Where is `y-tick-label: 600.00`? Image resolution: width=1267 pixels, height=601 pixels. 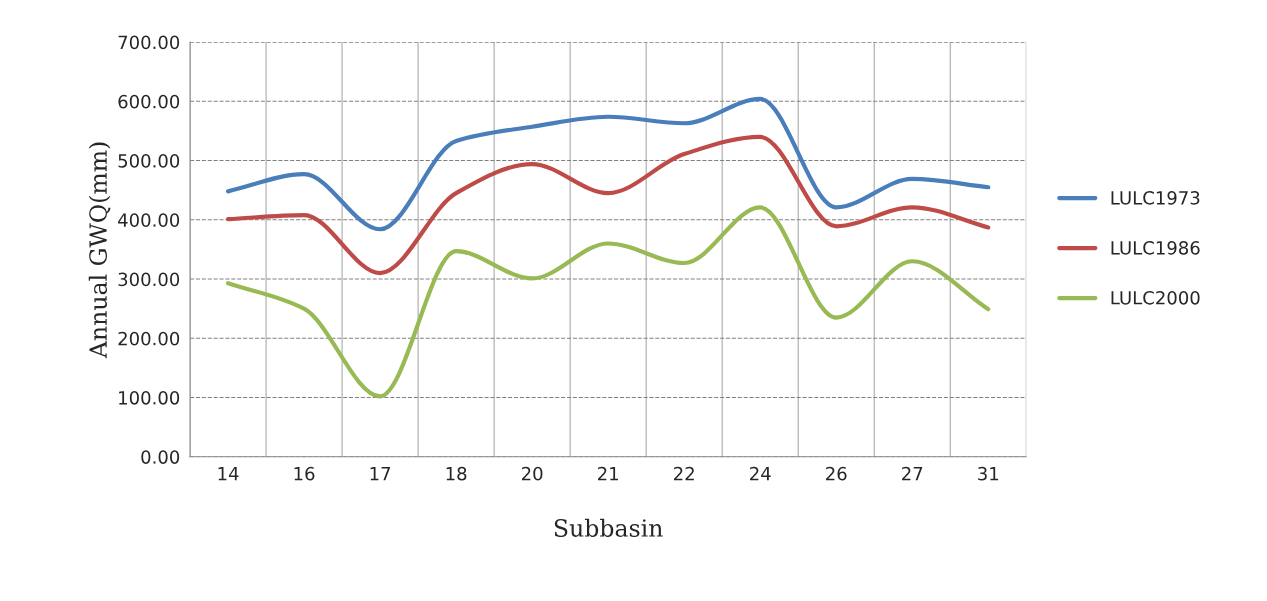 y-tick-label: 600.00 is located at coordinates (149, 101).